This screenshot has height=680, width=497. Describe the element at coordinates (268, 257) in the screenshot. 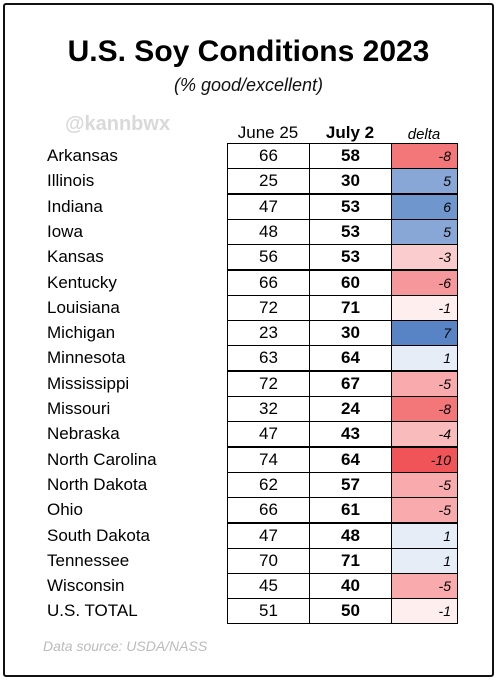

I see `cell: 56` at that location.